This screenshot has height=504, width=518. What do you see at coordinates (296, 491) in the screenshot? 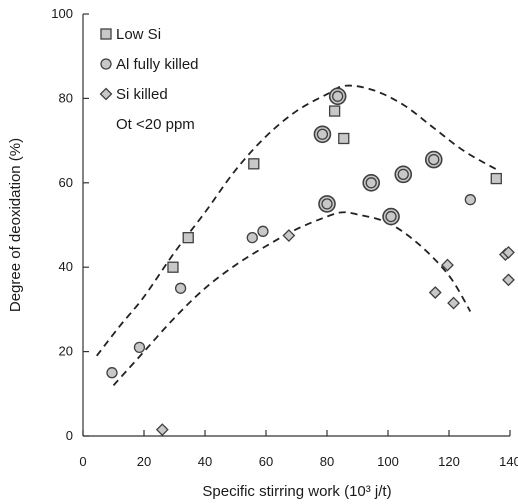
I see `x-axis-title: Specific stirring work (10³ j/t)` at bounding box center [296, 491].